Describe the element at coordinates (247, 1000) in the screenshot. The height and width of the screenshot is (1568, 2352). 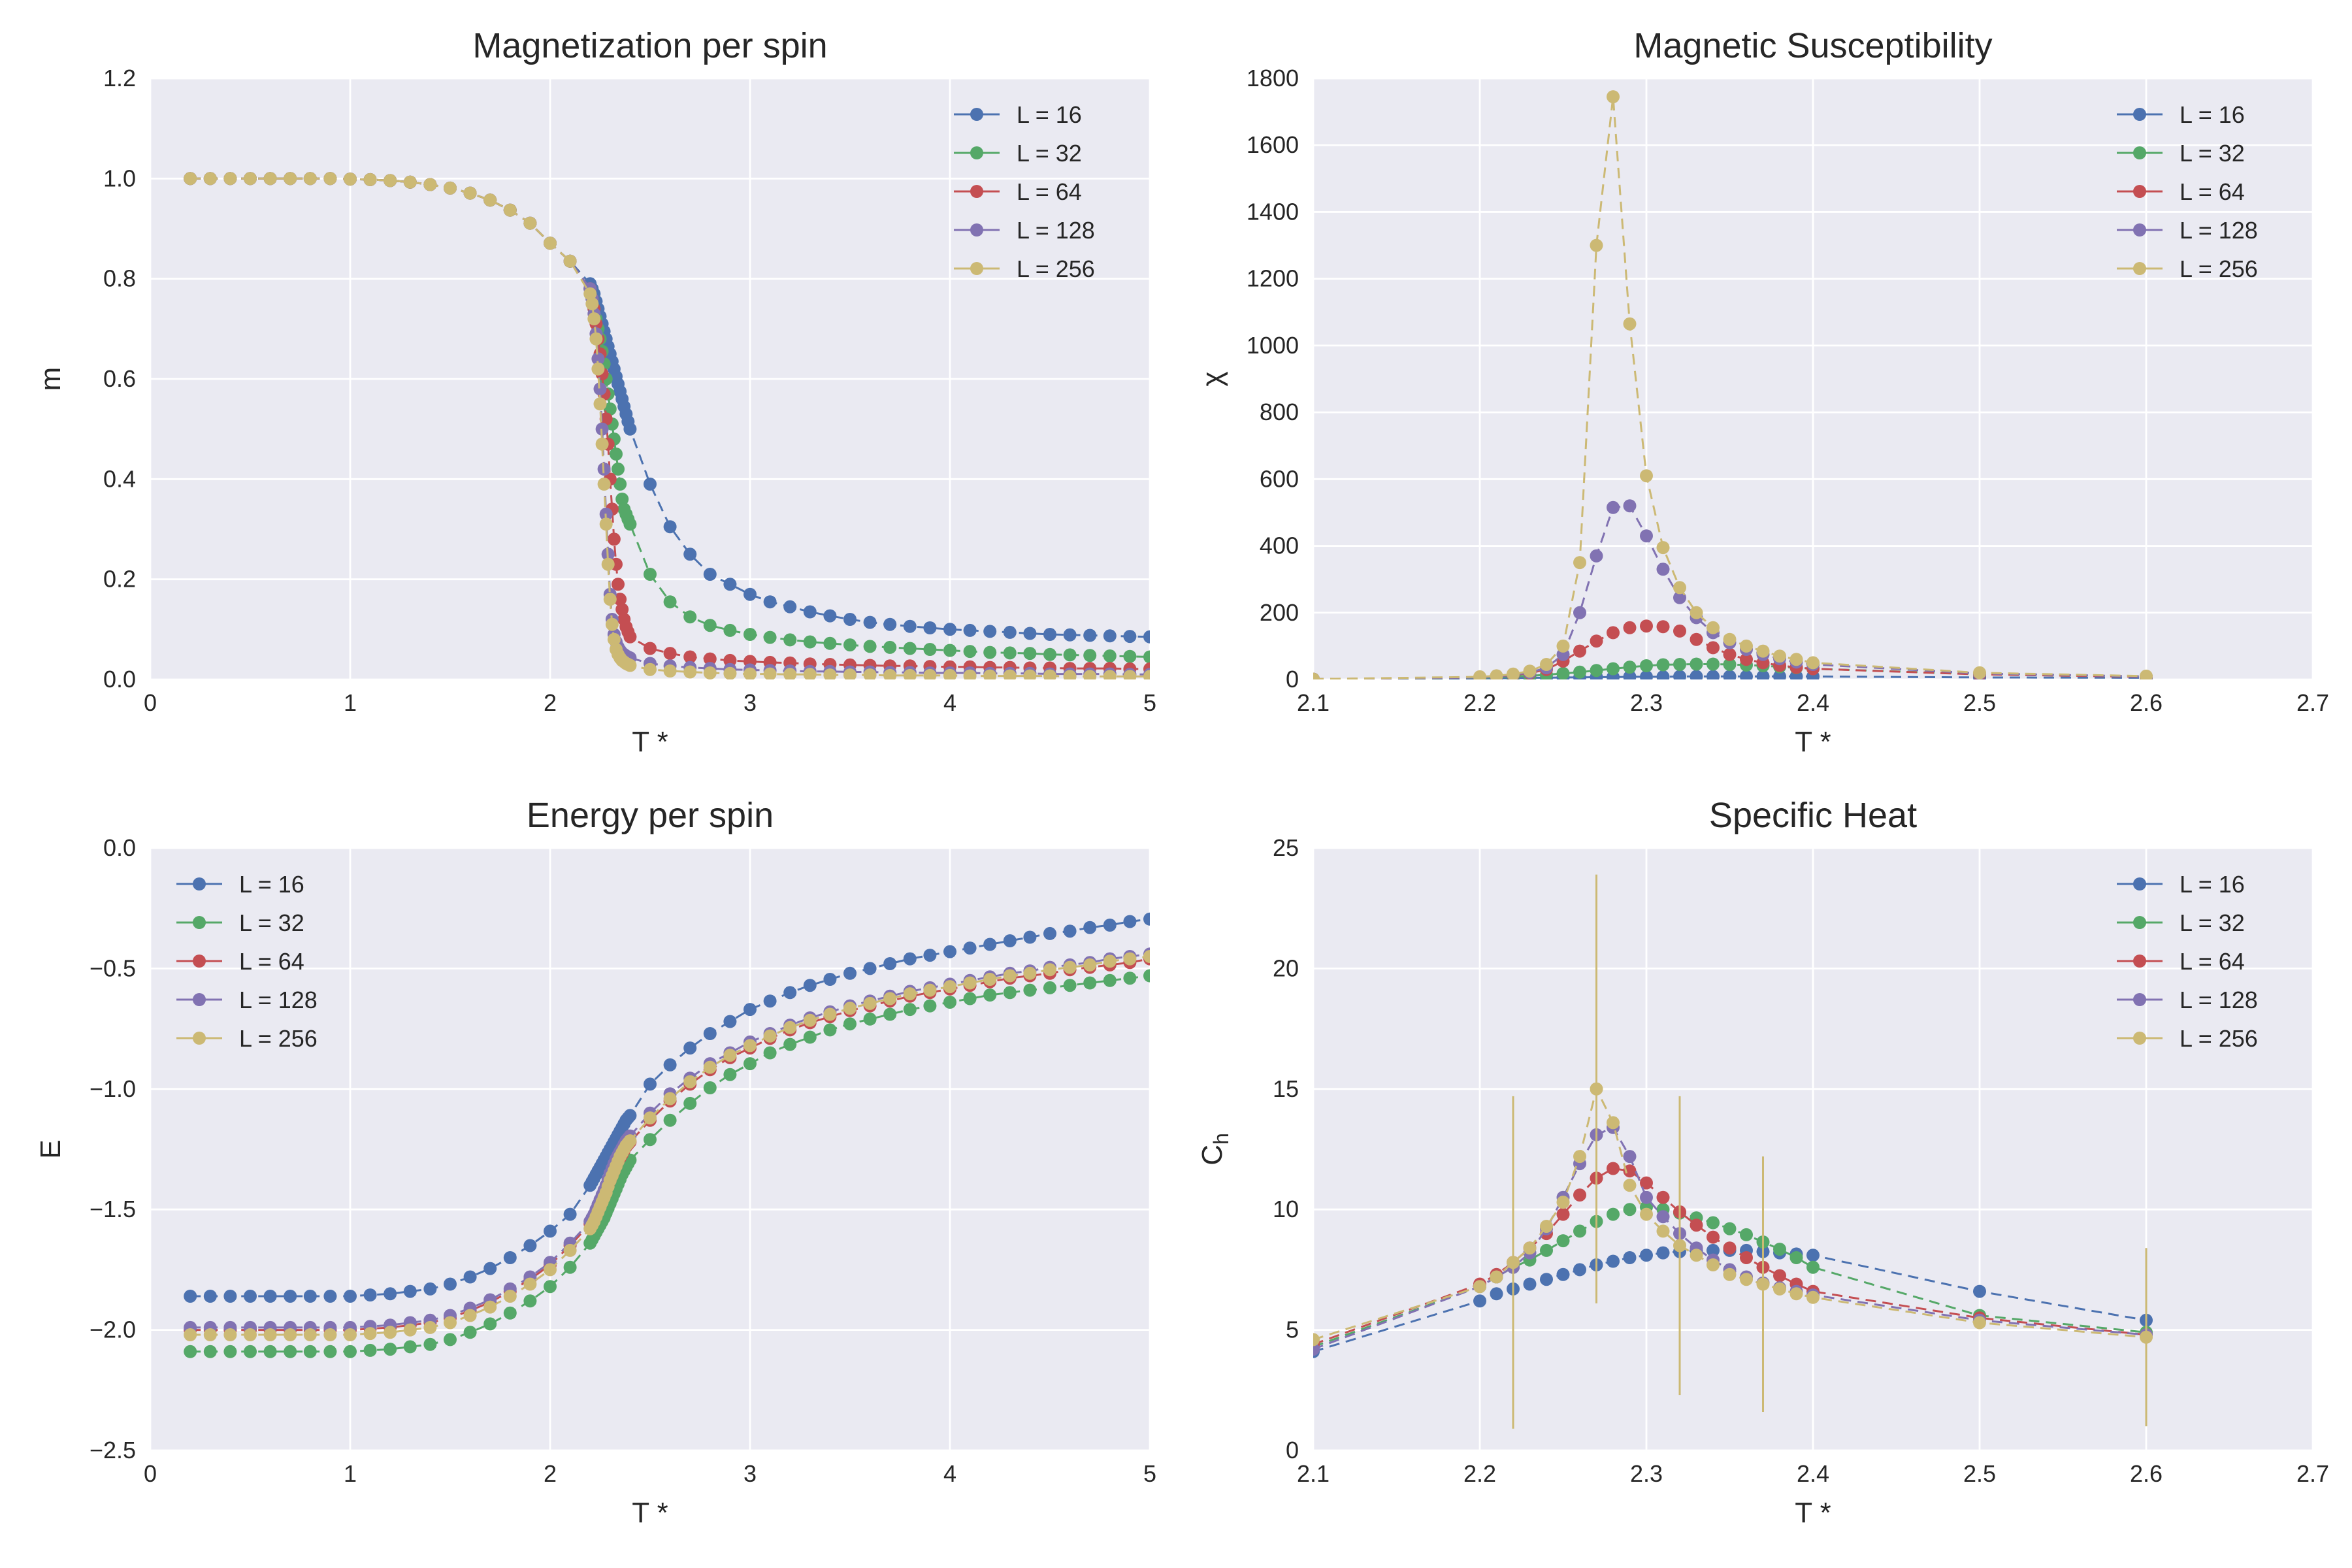
I see `legend-item: L = 128` at that location.